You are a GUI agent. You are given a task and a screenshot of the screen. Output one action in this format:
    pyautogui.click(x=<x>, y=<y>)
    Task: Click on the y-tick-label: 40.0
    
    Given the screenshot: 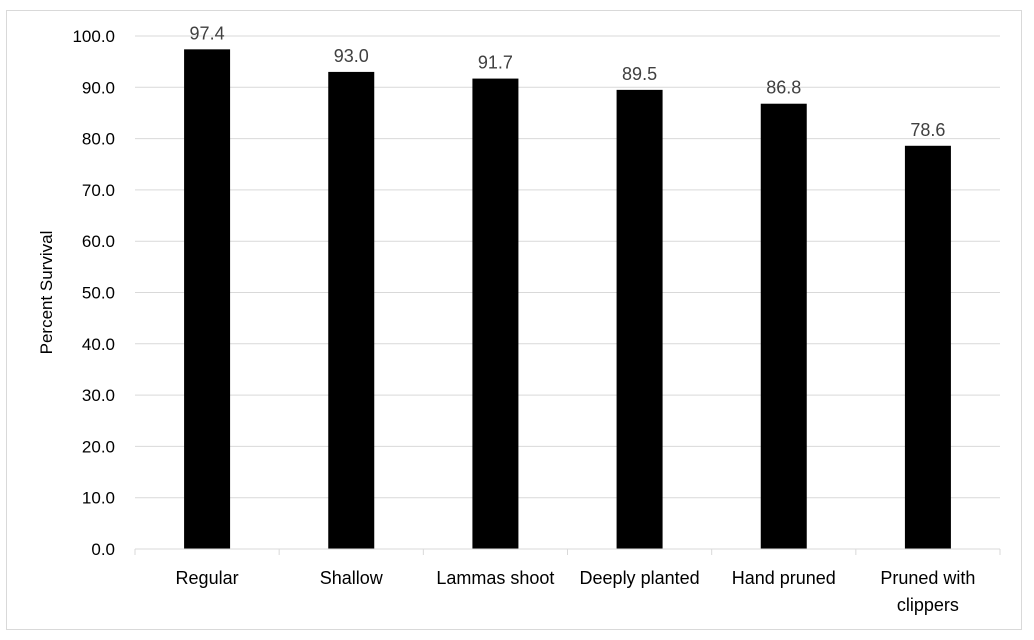 What is the action you would take?
    pyautogui.click(x=98, y=344)
    